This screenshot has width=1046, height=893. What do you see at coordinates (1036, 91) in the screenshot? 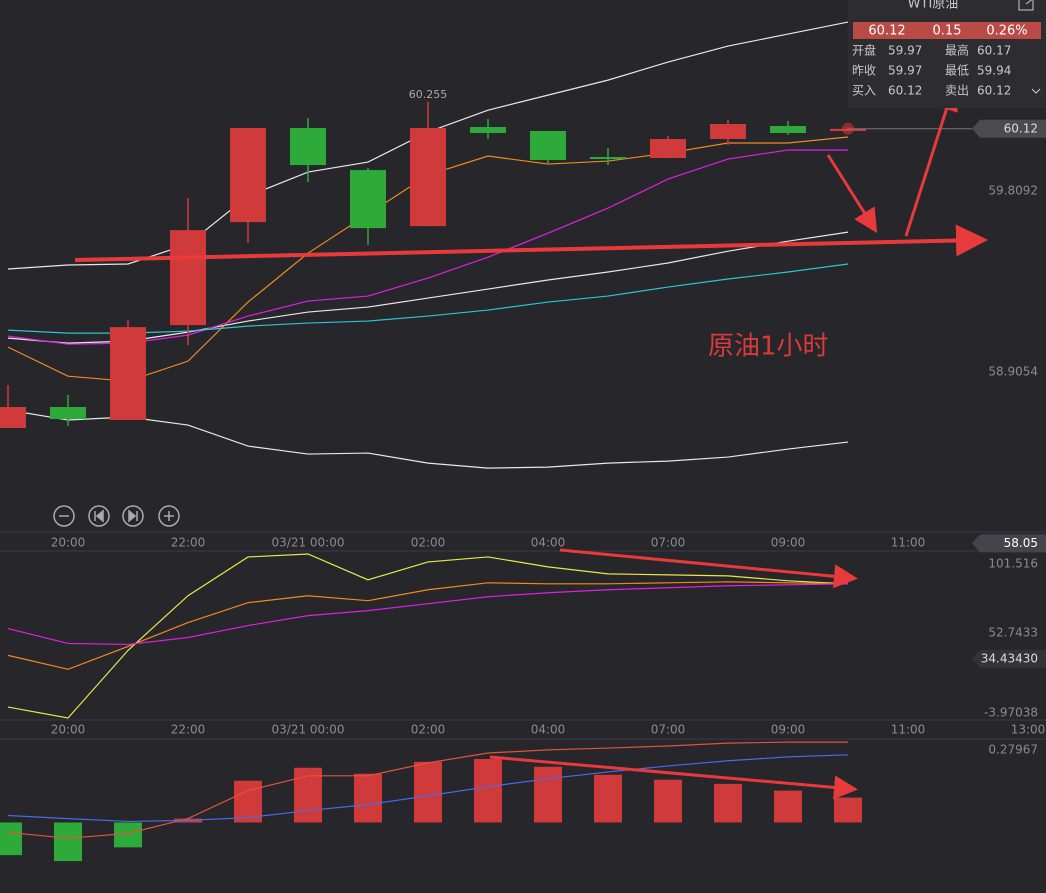
I see `expand-chevron` at bounding box center [1036, 91].